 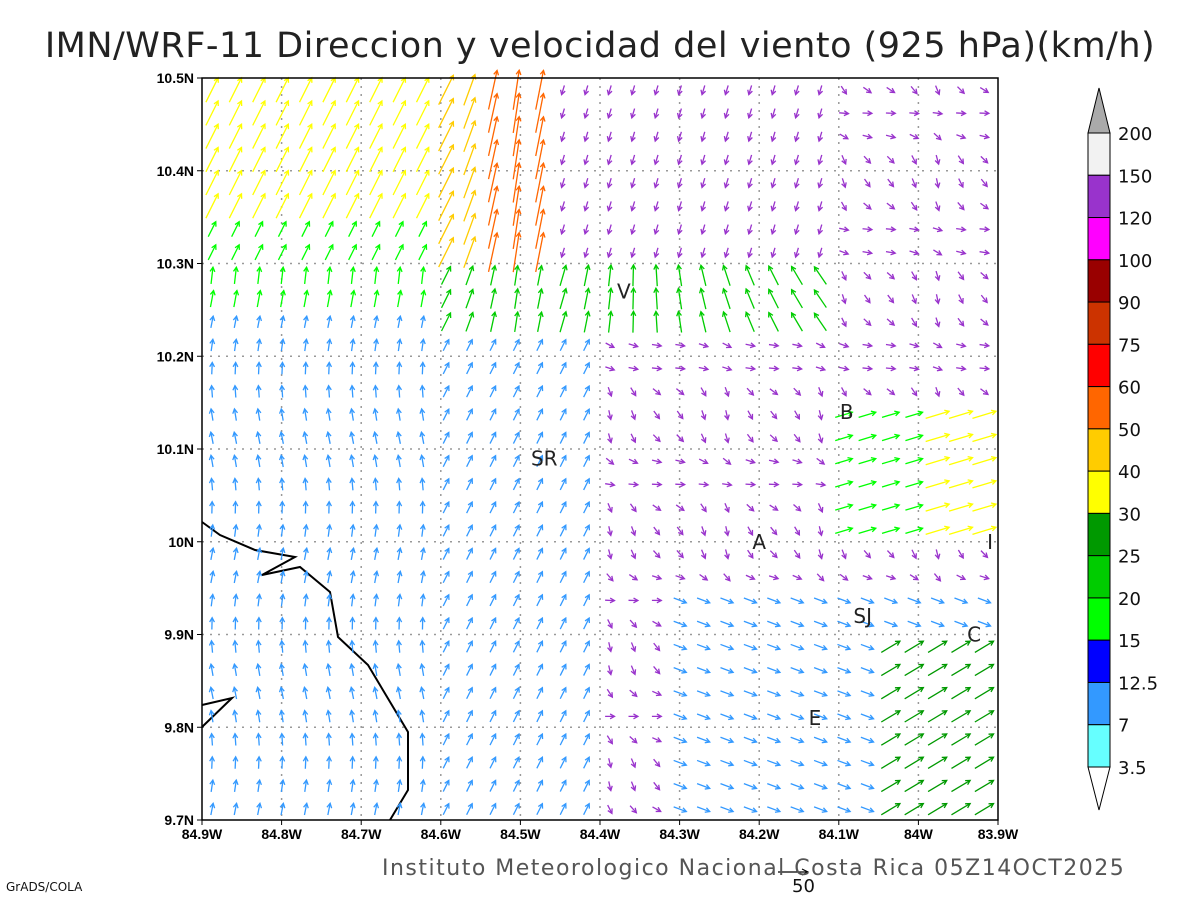 I want to click on lon-tick-label: 84.7W, so click(x=361, y=834).